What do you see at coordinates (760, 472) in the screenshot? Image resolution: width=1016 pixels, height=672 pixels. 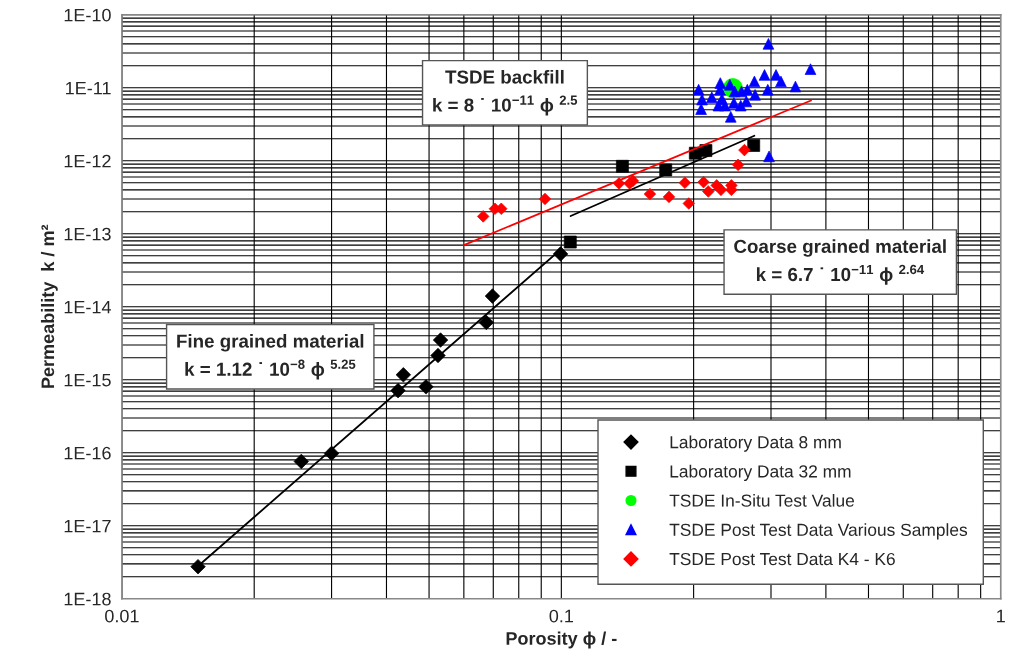 I see `legend-label: Laboratory Data 32 mm` at bounding box center [760, 472].